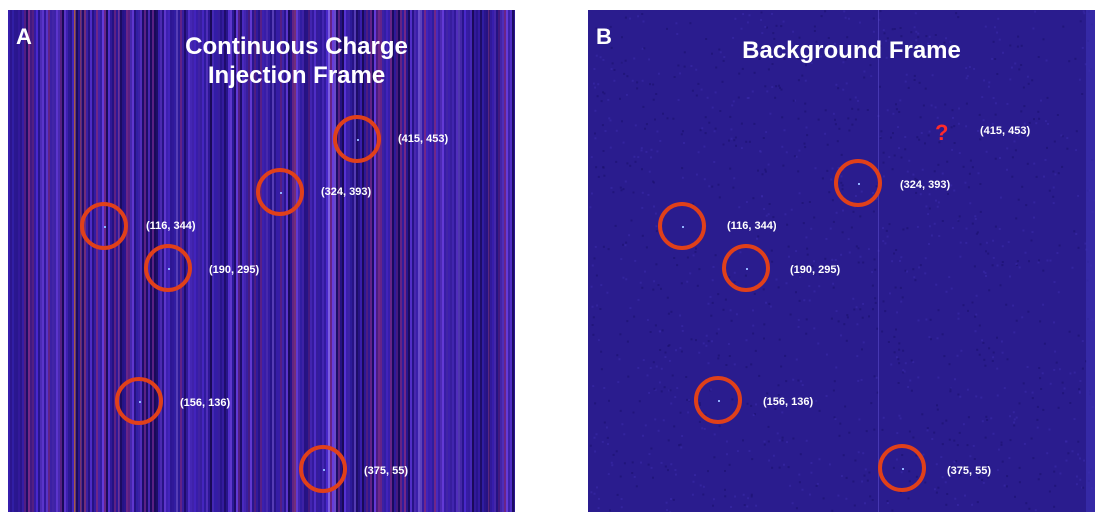 Image resolution: width=1096 pixels, height=513 pixels. I want to click on panel-title-b: Background Frame, so click(851, 50).